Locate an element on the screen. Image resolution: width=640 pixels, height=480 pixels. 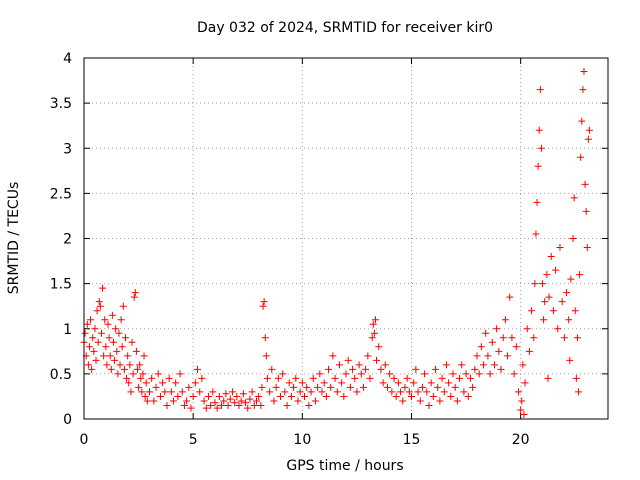
x-tick-label: 5 is located at coordinates (193, 440).